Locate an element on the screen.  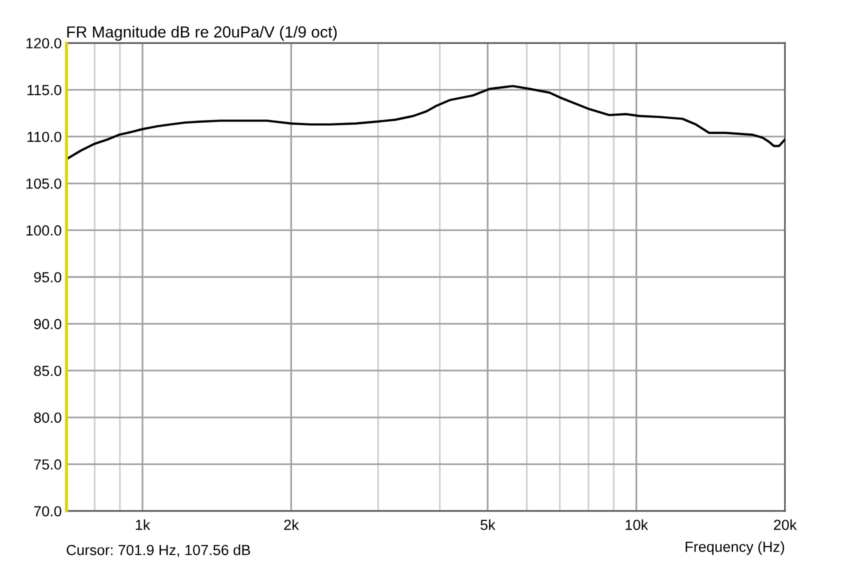
y-tick-label: 100.0 is located at coordinates (44, 230).